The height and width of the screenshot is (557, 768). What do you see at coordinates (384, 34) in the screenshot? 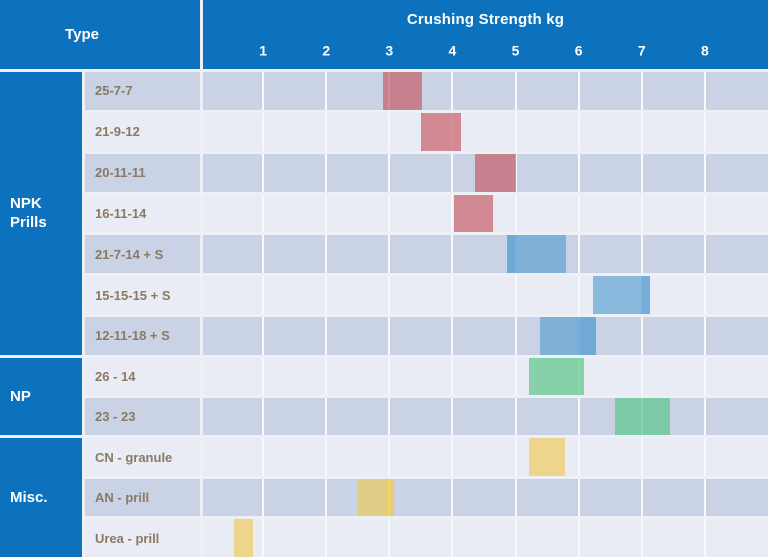
I see `table-header: Type Crushing Strength kg 1 2 3 4 5 6 7 8` at bounding box center [384, 34].